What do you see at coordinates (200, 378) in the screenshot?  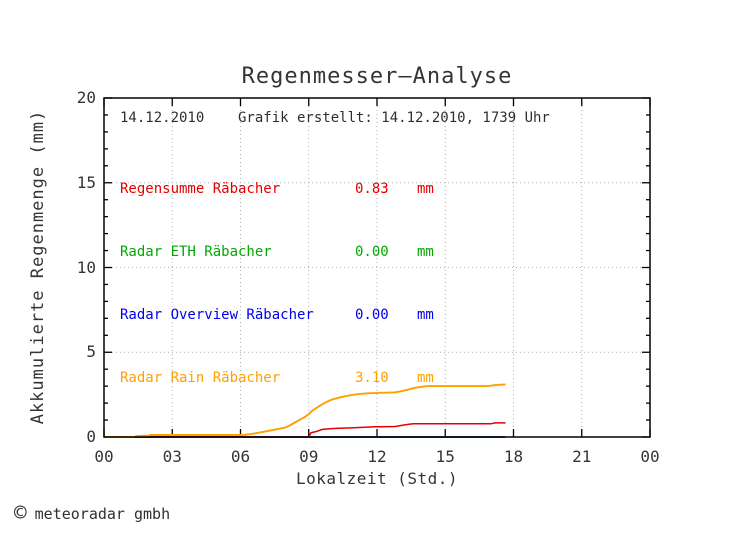 I see `legend-series-name: Radar Rain Räbacher` at bounding box center [200, 378].